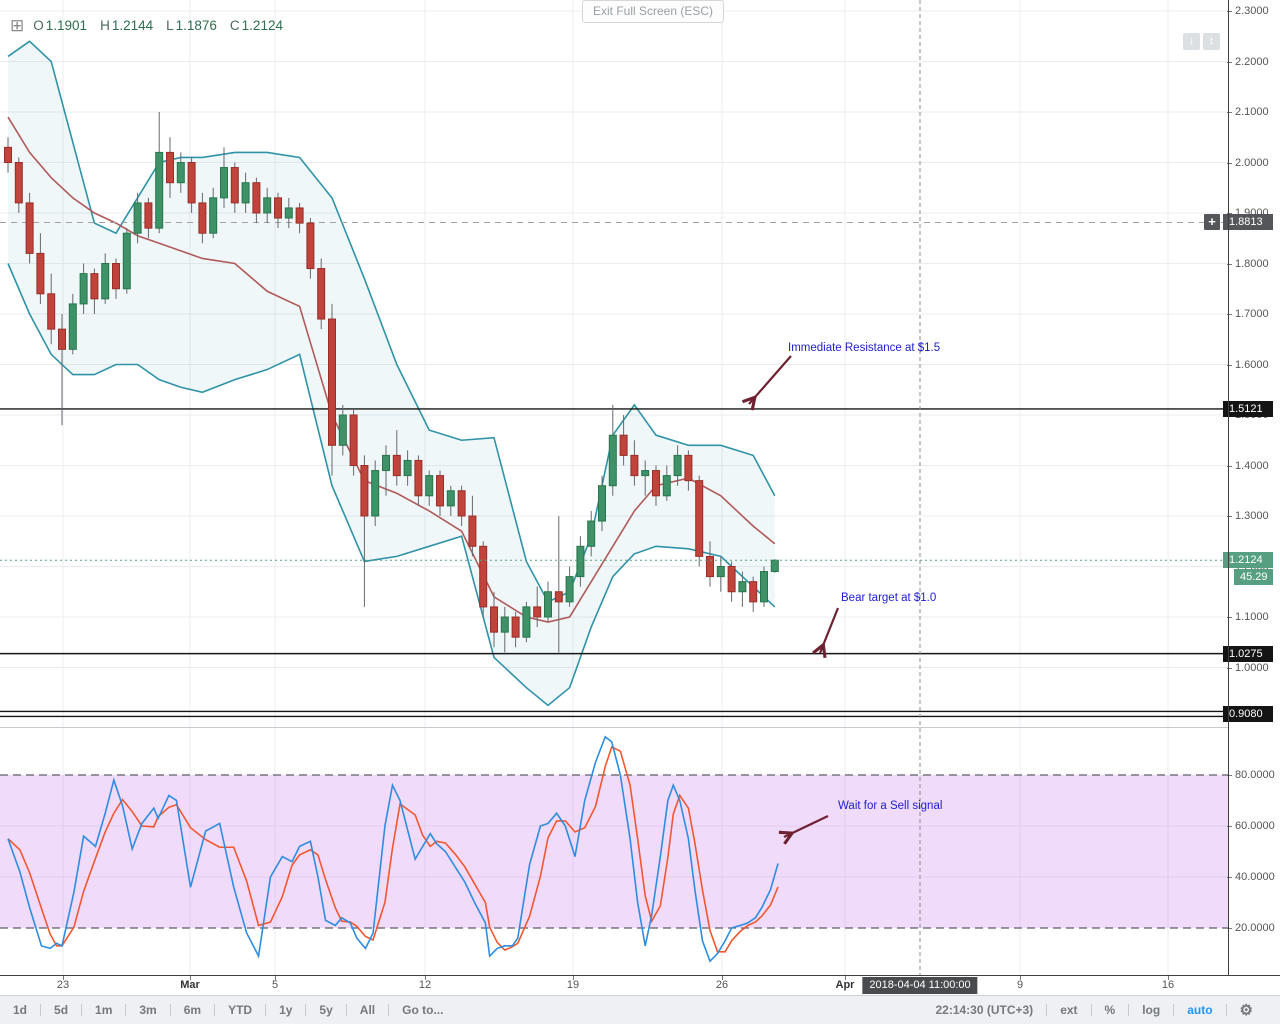 Image resolution: width=1280 pixels, height=1024 pixels. Describe the element at coordinates (20, 1010) in the screenshot. I see `range-button-1d: 1d` at that location.